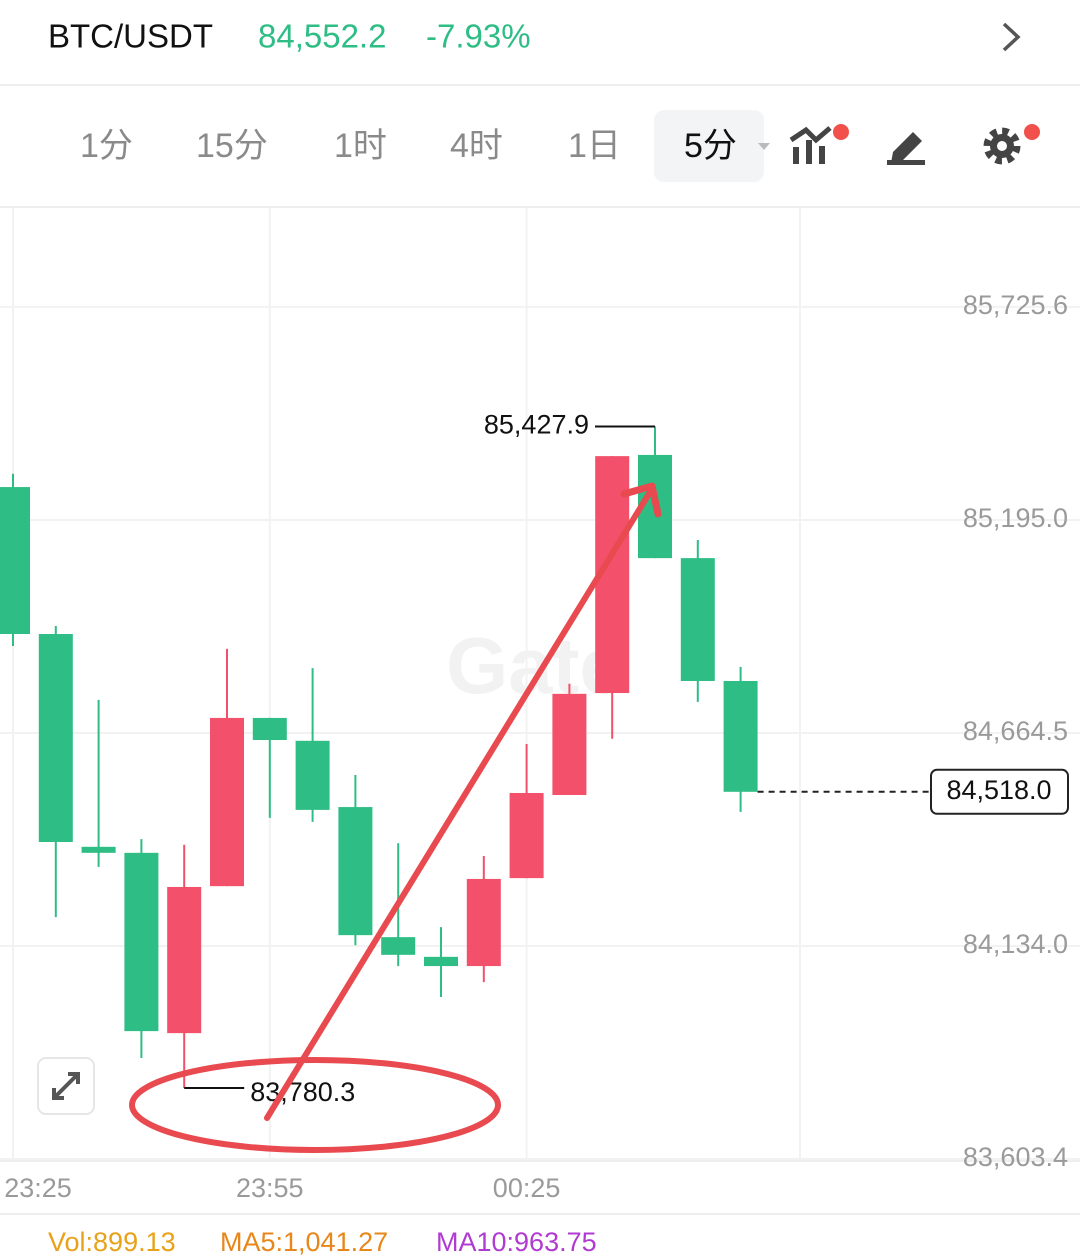 This screenshot has height=1256, width=1080. What do you see at coordinates (1015, 944) in the screenshot?
I see `y-tick-label: 84,134.0` at bounding box center [1015, 944].